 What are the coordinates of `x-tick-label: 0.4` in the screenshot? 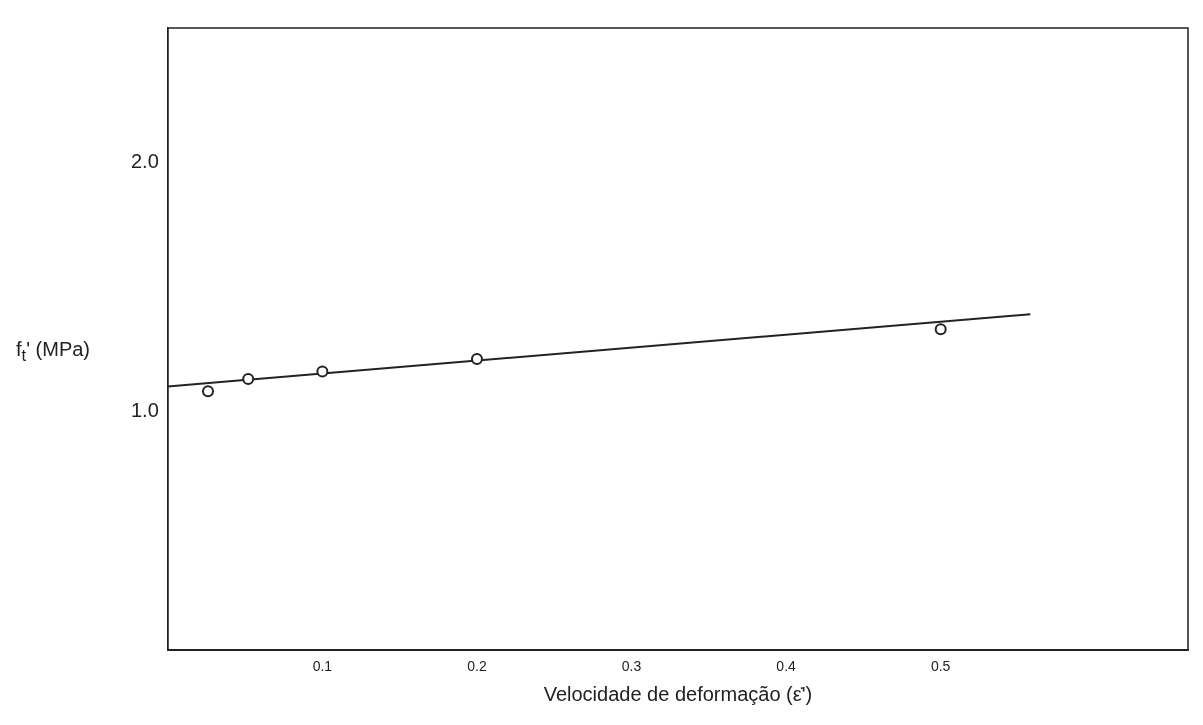 It's located at (786, 666).